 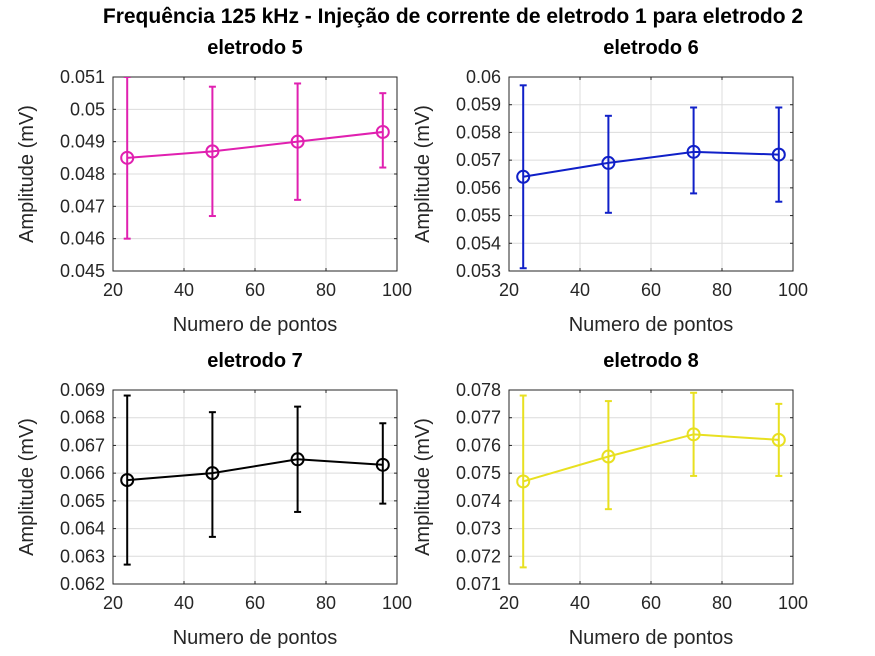 I want to click on y-tick-label: 0.053, so click(x=478, y=271).